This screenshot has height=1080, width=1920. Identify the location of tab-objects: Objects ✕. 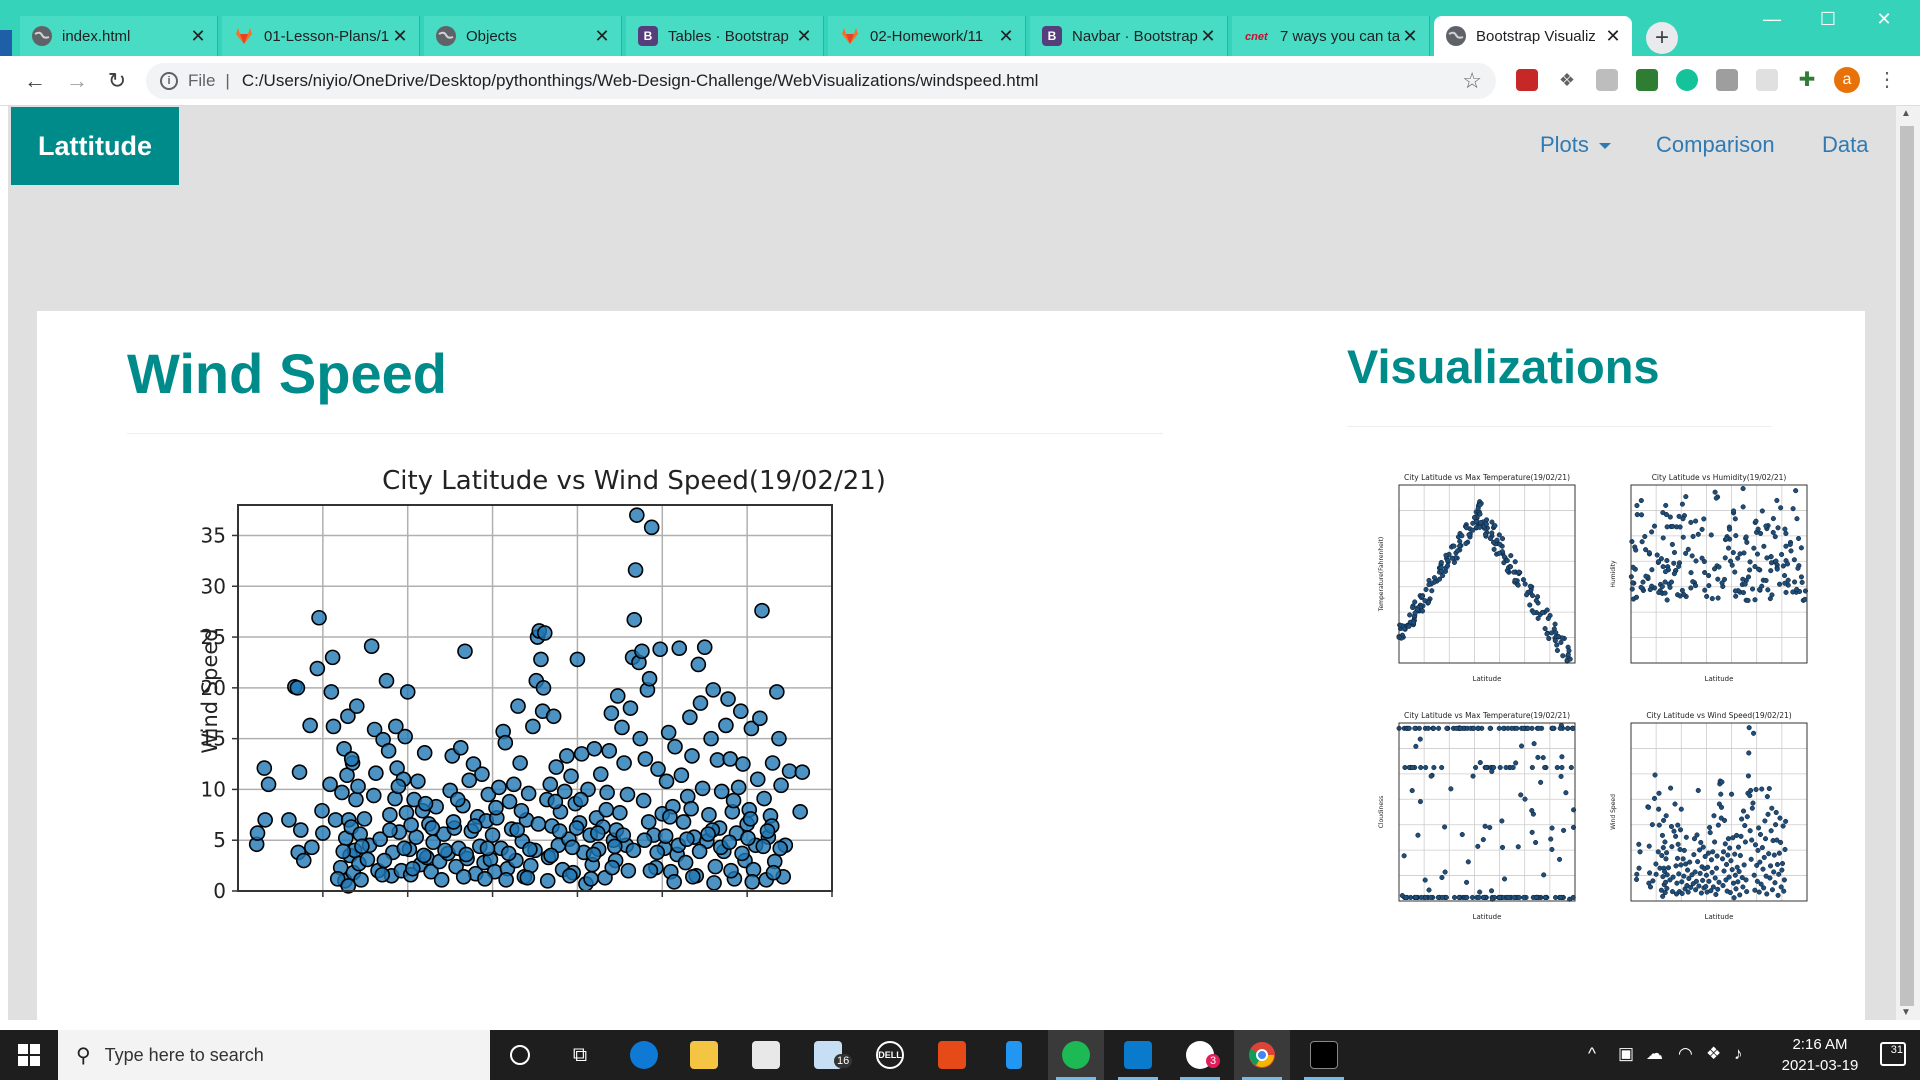
(523, 36).